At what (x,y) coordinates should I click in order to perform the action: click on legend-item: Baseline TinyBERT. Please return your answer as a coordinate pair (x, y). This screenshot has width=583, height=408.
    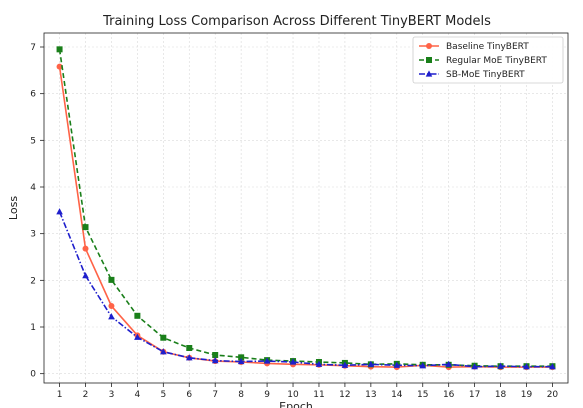
    Looking at the image, I should click on (474, 47).